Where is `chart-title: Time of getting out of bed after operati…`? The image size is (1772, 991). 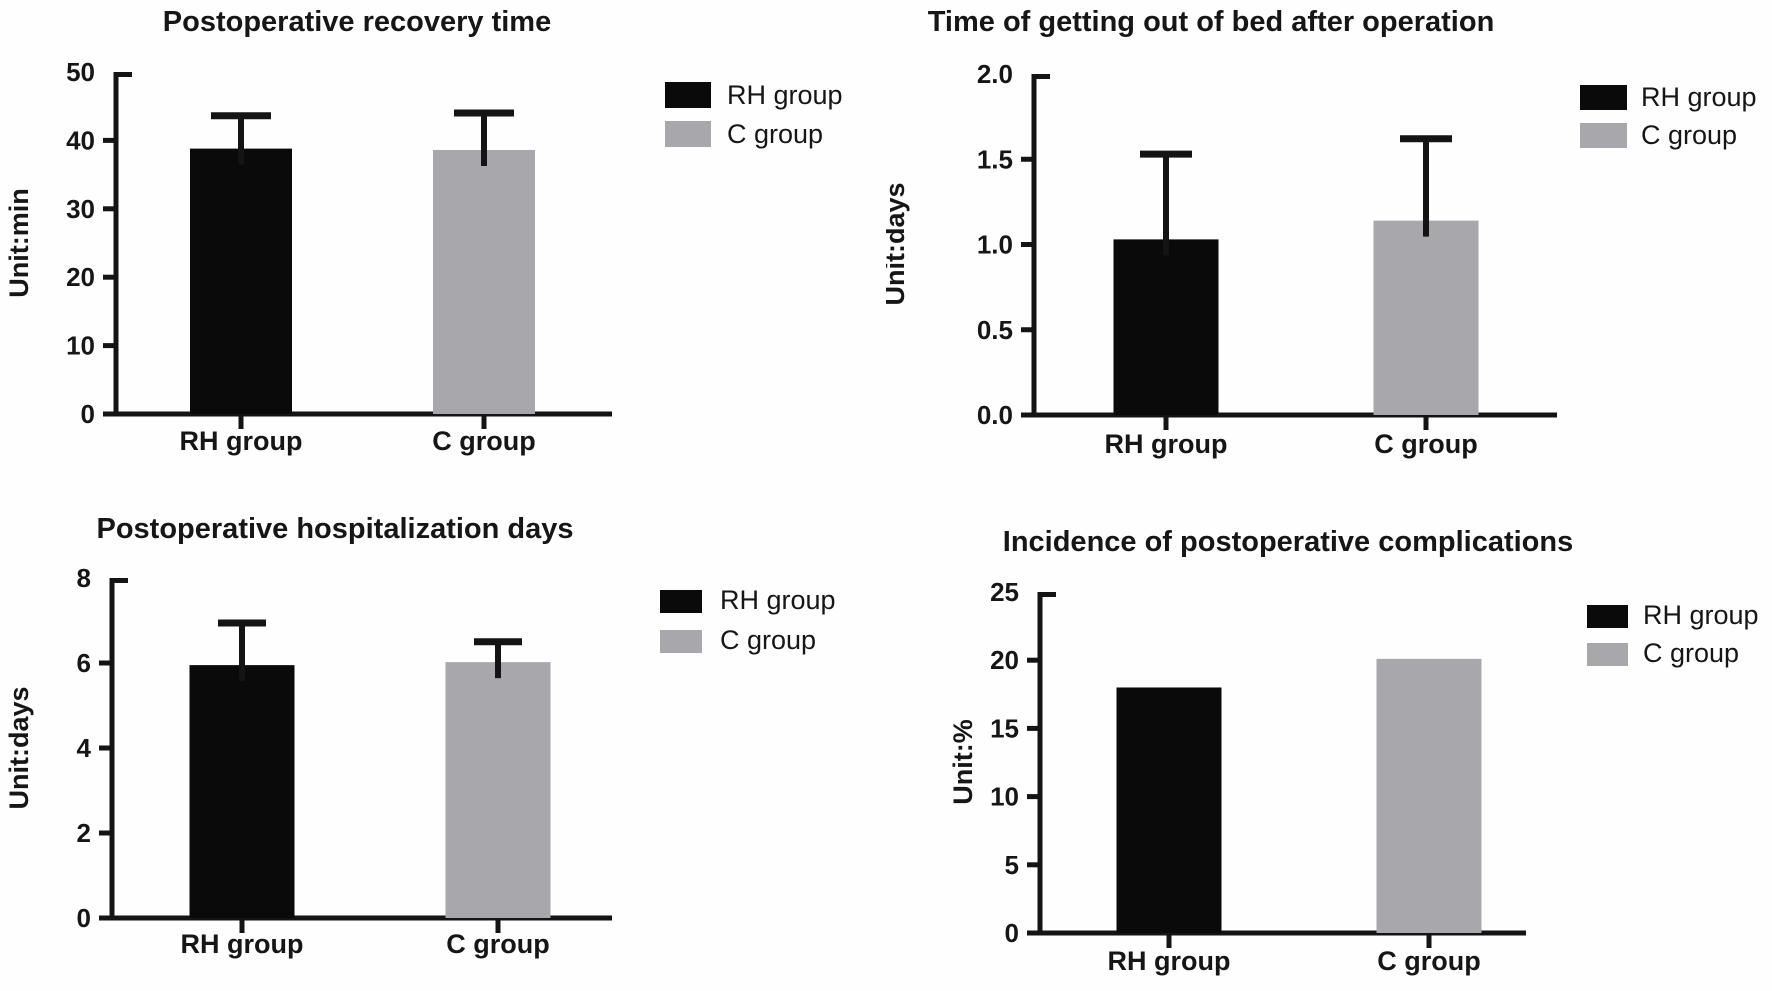
chart-title: Time of getting out of bed after operati… is located at coordinates (1211, 22).